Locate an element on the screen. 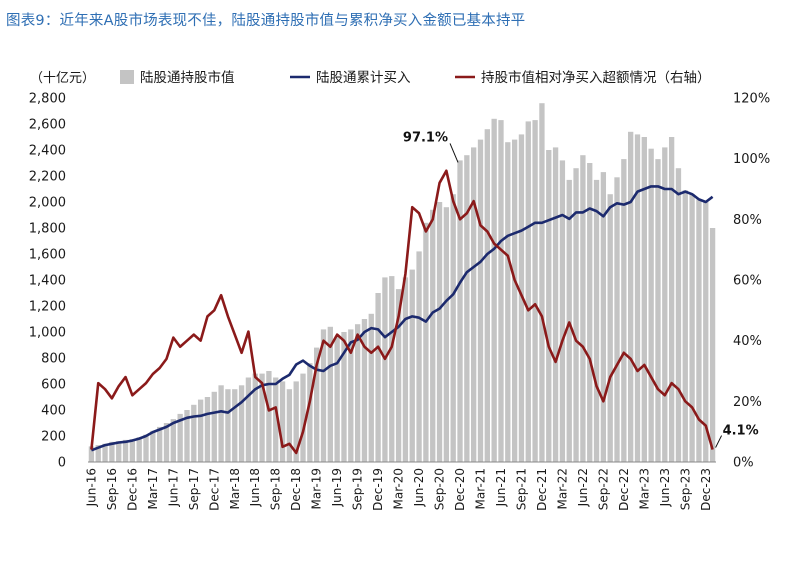 The width and height of the screenshot is (800, 583). legend-swatch-bar is located at coordinates (127, 77).